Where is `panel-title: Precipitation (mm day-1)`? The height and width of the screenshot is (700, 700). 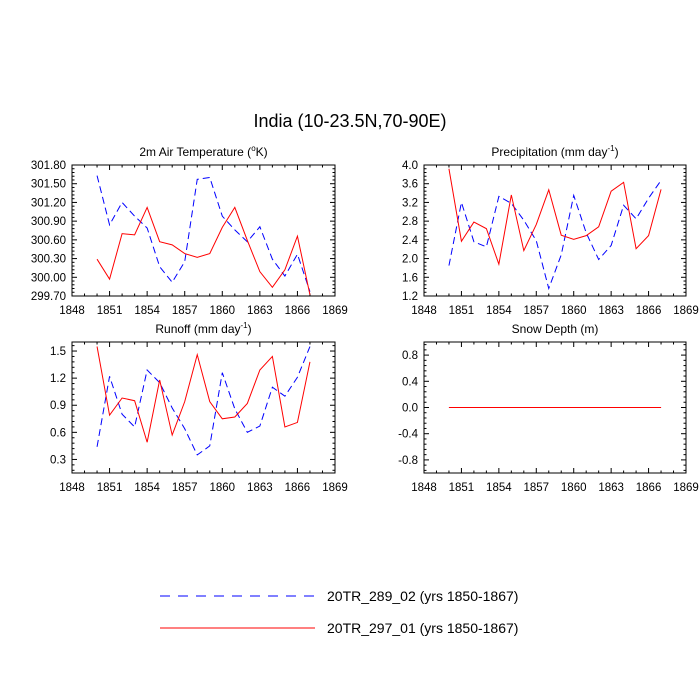 panel-title: Precipitation (mm day-1) is located at coordinates (554, 151).